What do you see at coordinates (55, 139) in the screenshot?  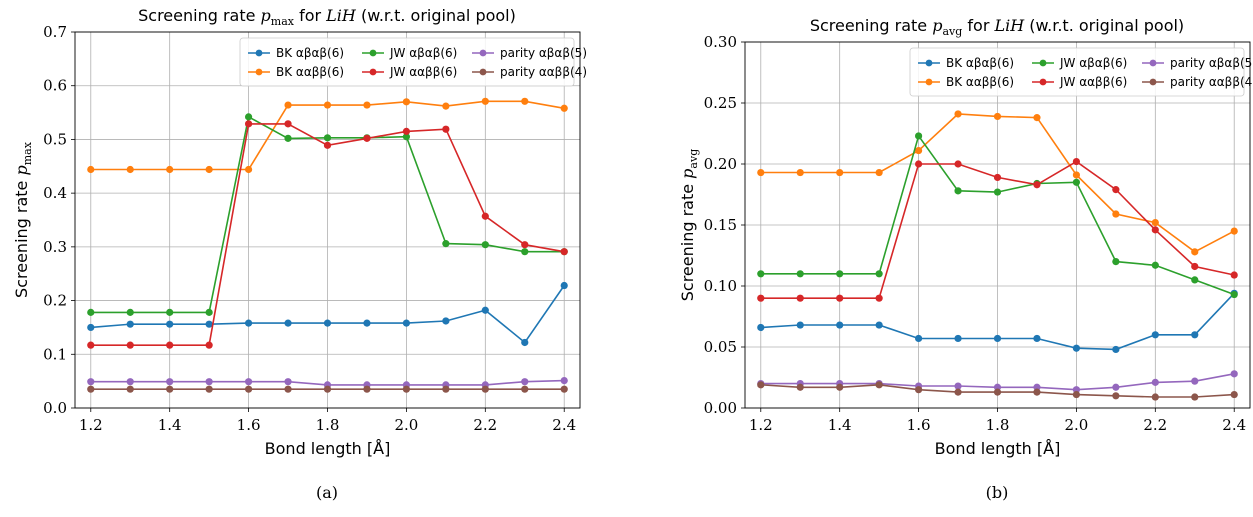 I see `y-tick-label: 0.5` at bounding box center [55, 139].